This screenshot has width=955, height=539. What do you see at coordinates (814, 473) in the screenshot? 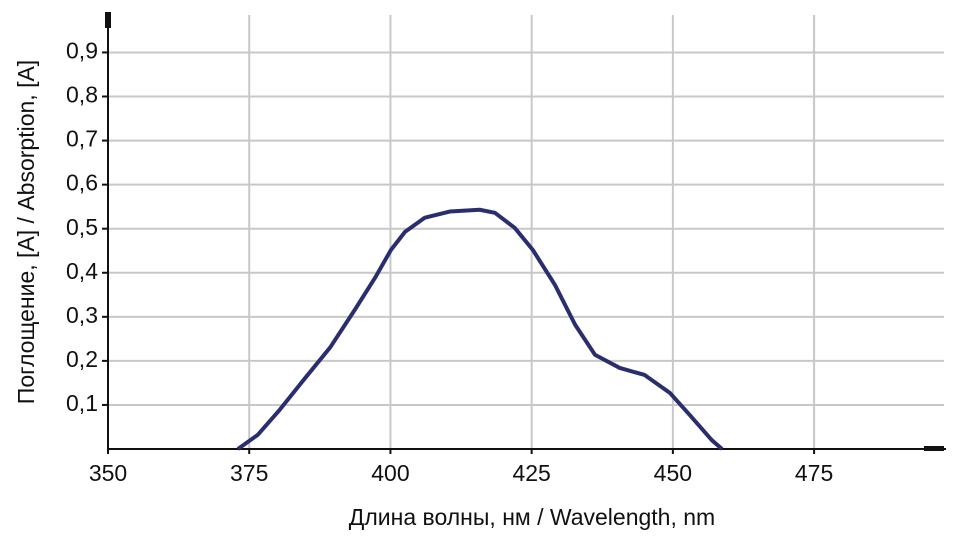
I see `x-tick-label: 475` at bounding box center [814, 473].